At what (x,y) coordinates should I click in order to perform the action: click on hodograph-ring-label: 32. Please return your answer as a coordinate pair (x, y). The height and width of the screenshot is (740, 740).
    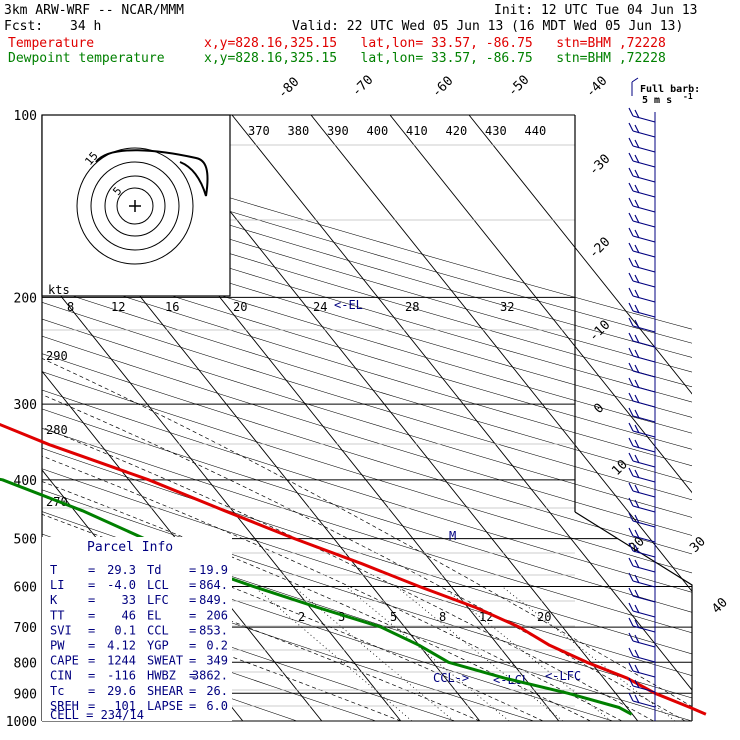
    Looking at the image, I should click on (507, 307).